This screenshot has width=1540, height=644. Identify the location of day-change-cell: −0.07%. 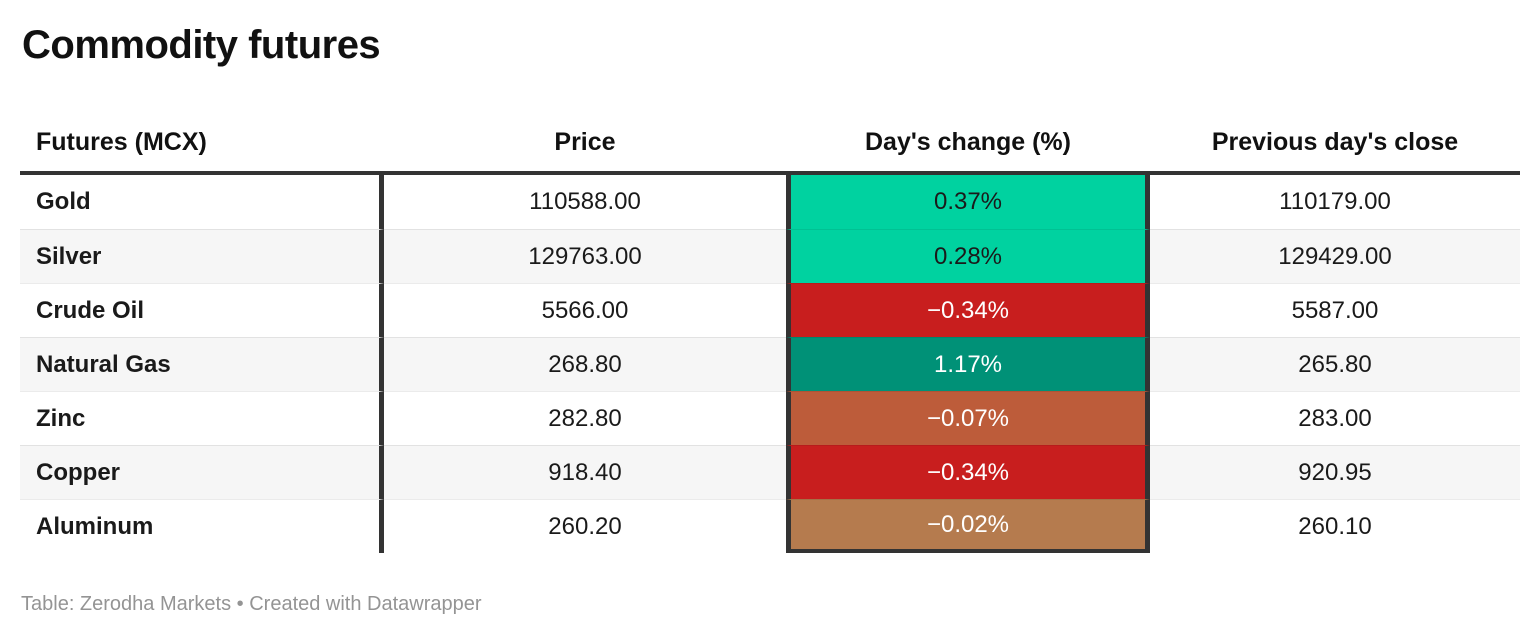
(968, 418).